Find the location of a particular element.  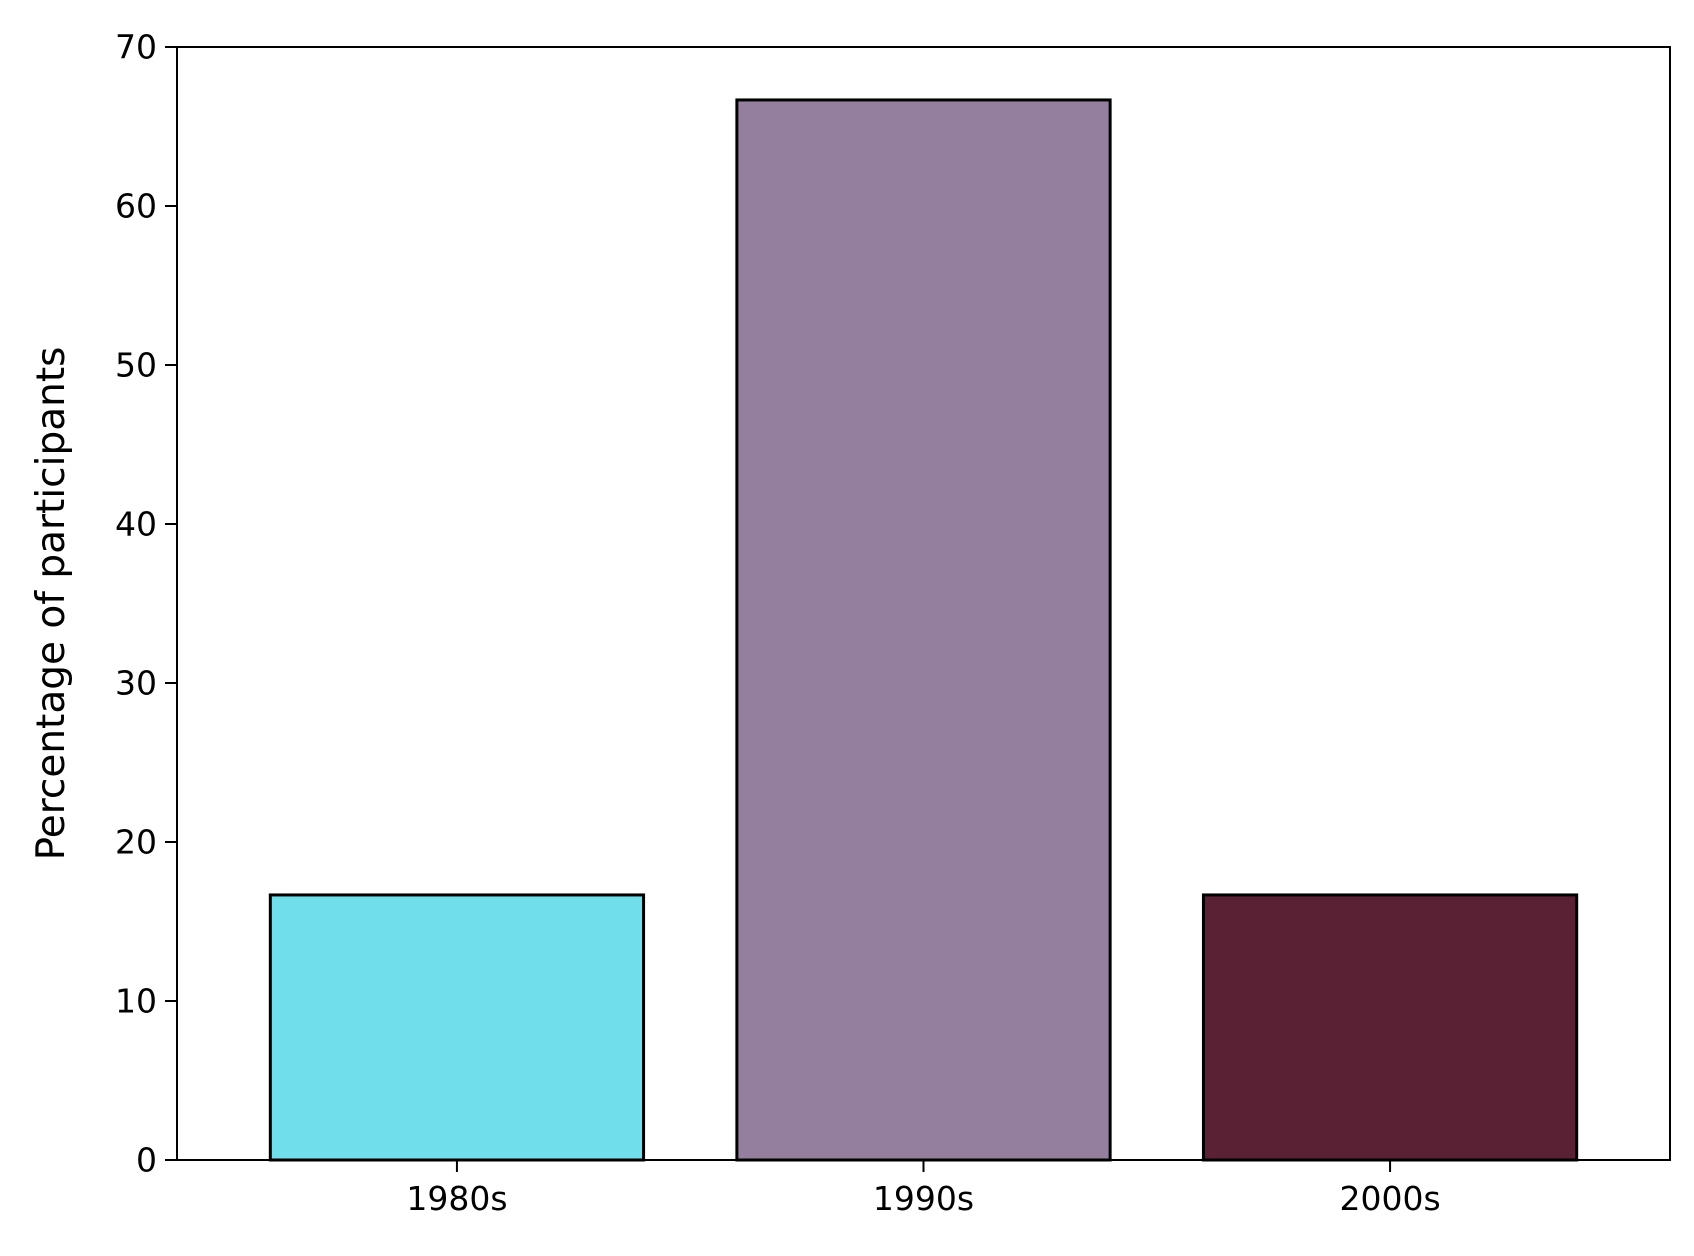

y-tick-label: 10 is located at coordinates (136, 1001).